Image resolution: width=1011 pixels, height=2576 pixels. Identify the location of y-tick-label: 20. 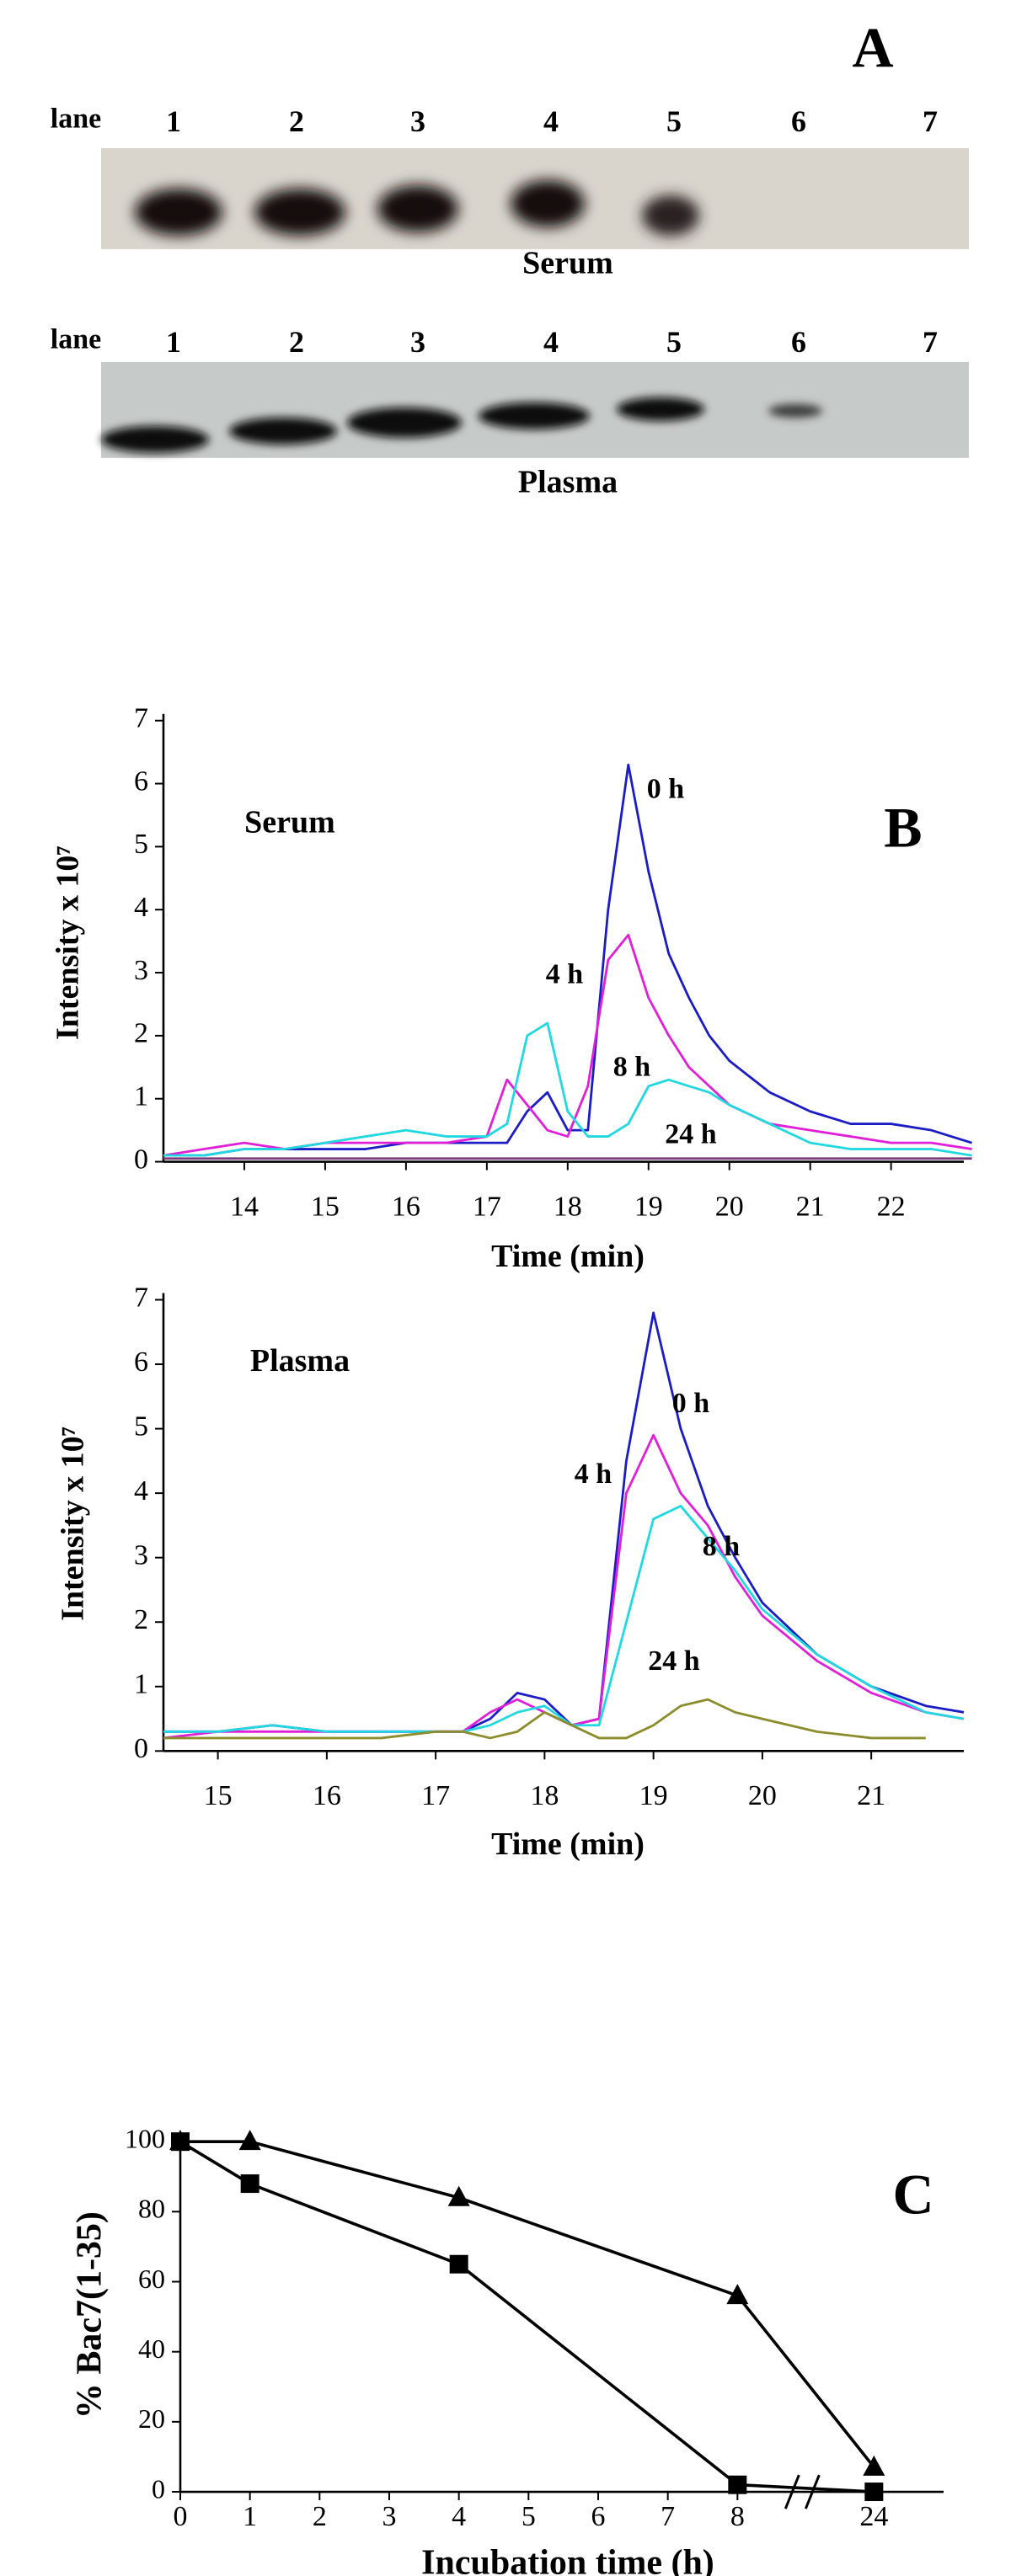
(151, 2418).